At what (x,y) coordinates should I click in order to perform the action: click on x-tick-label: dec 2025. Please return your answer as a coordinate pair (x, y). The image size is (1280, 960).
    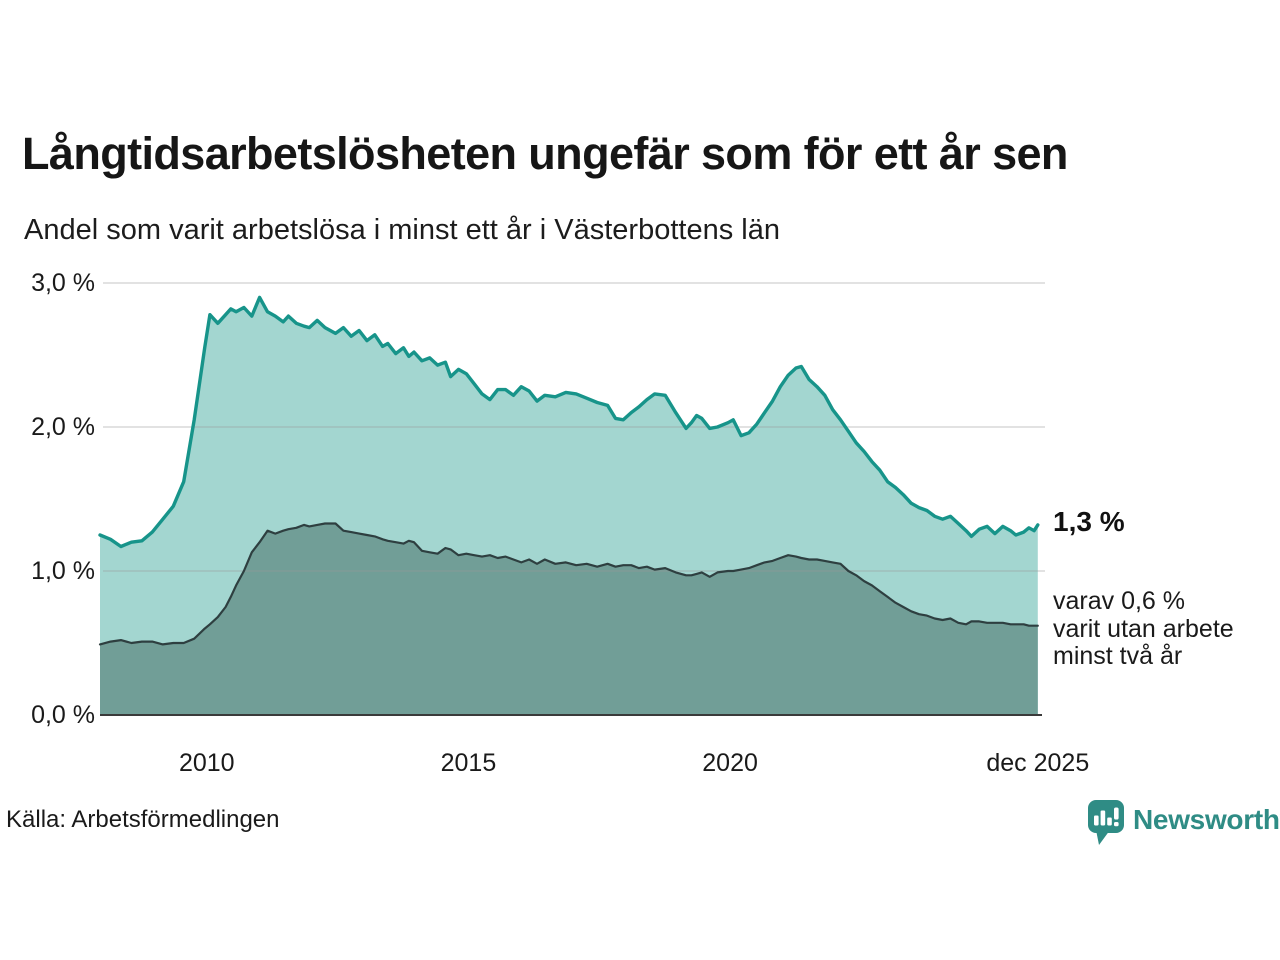
    Looking at the image, I should click on (1038, 763).